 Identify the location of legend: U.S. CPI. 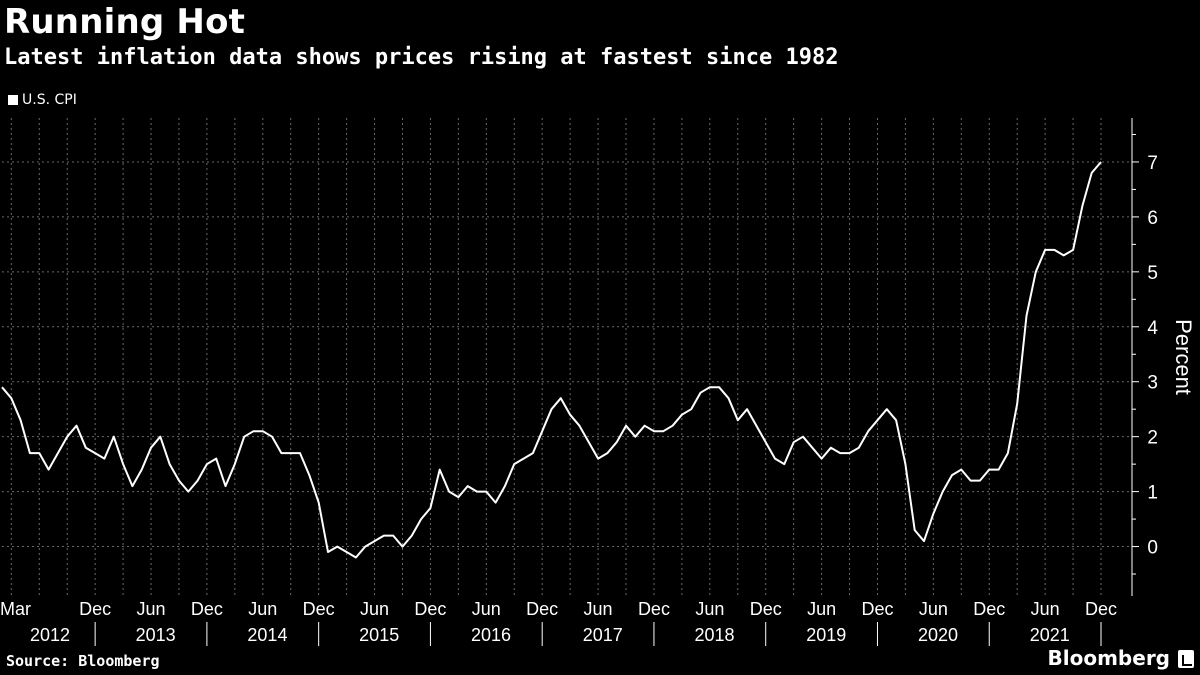
(42, 100).